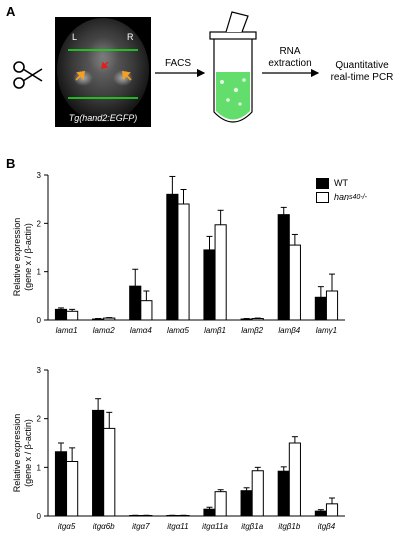 This screenshot has width=408, height=550. I want to click on legend-swatch-wt, so click(322, 183).